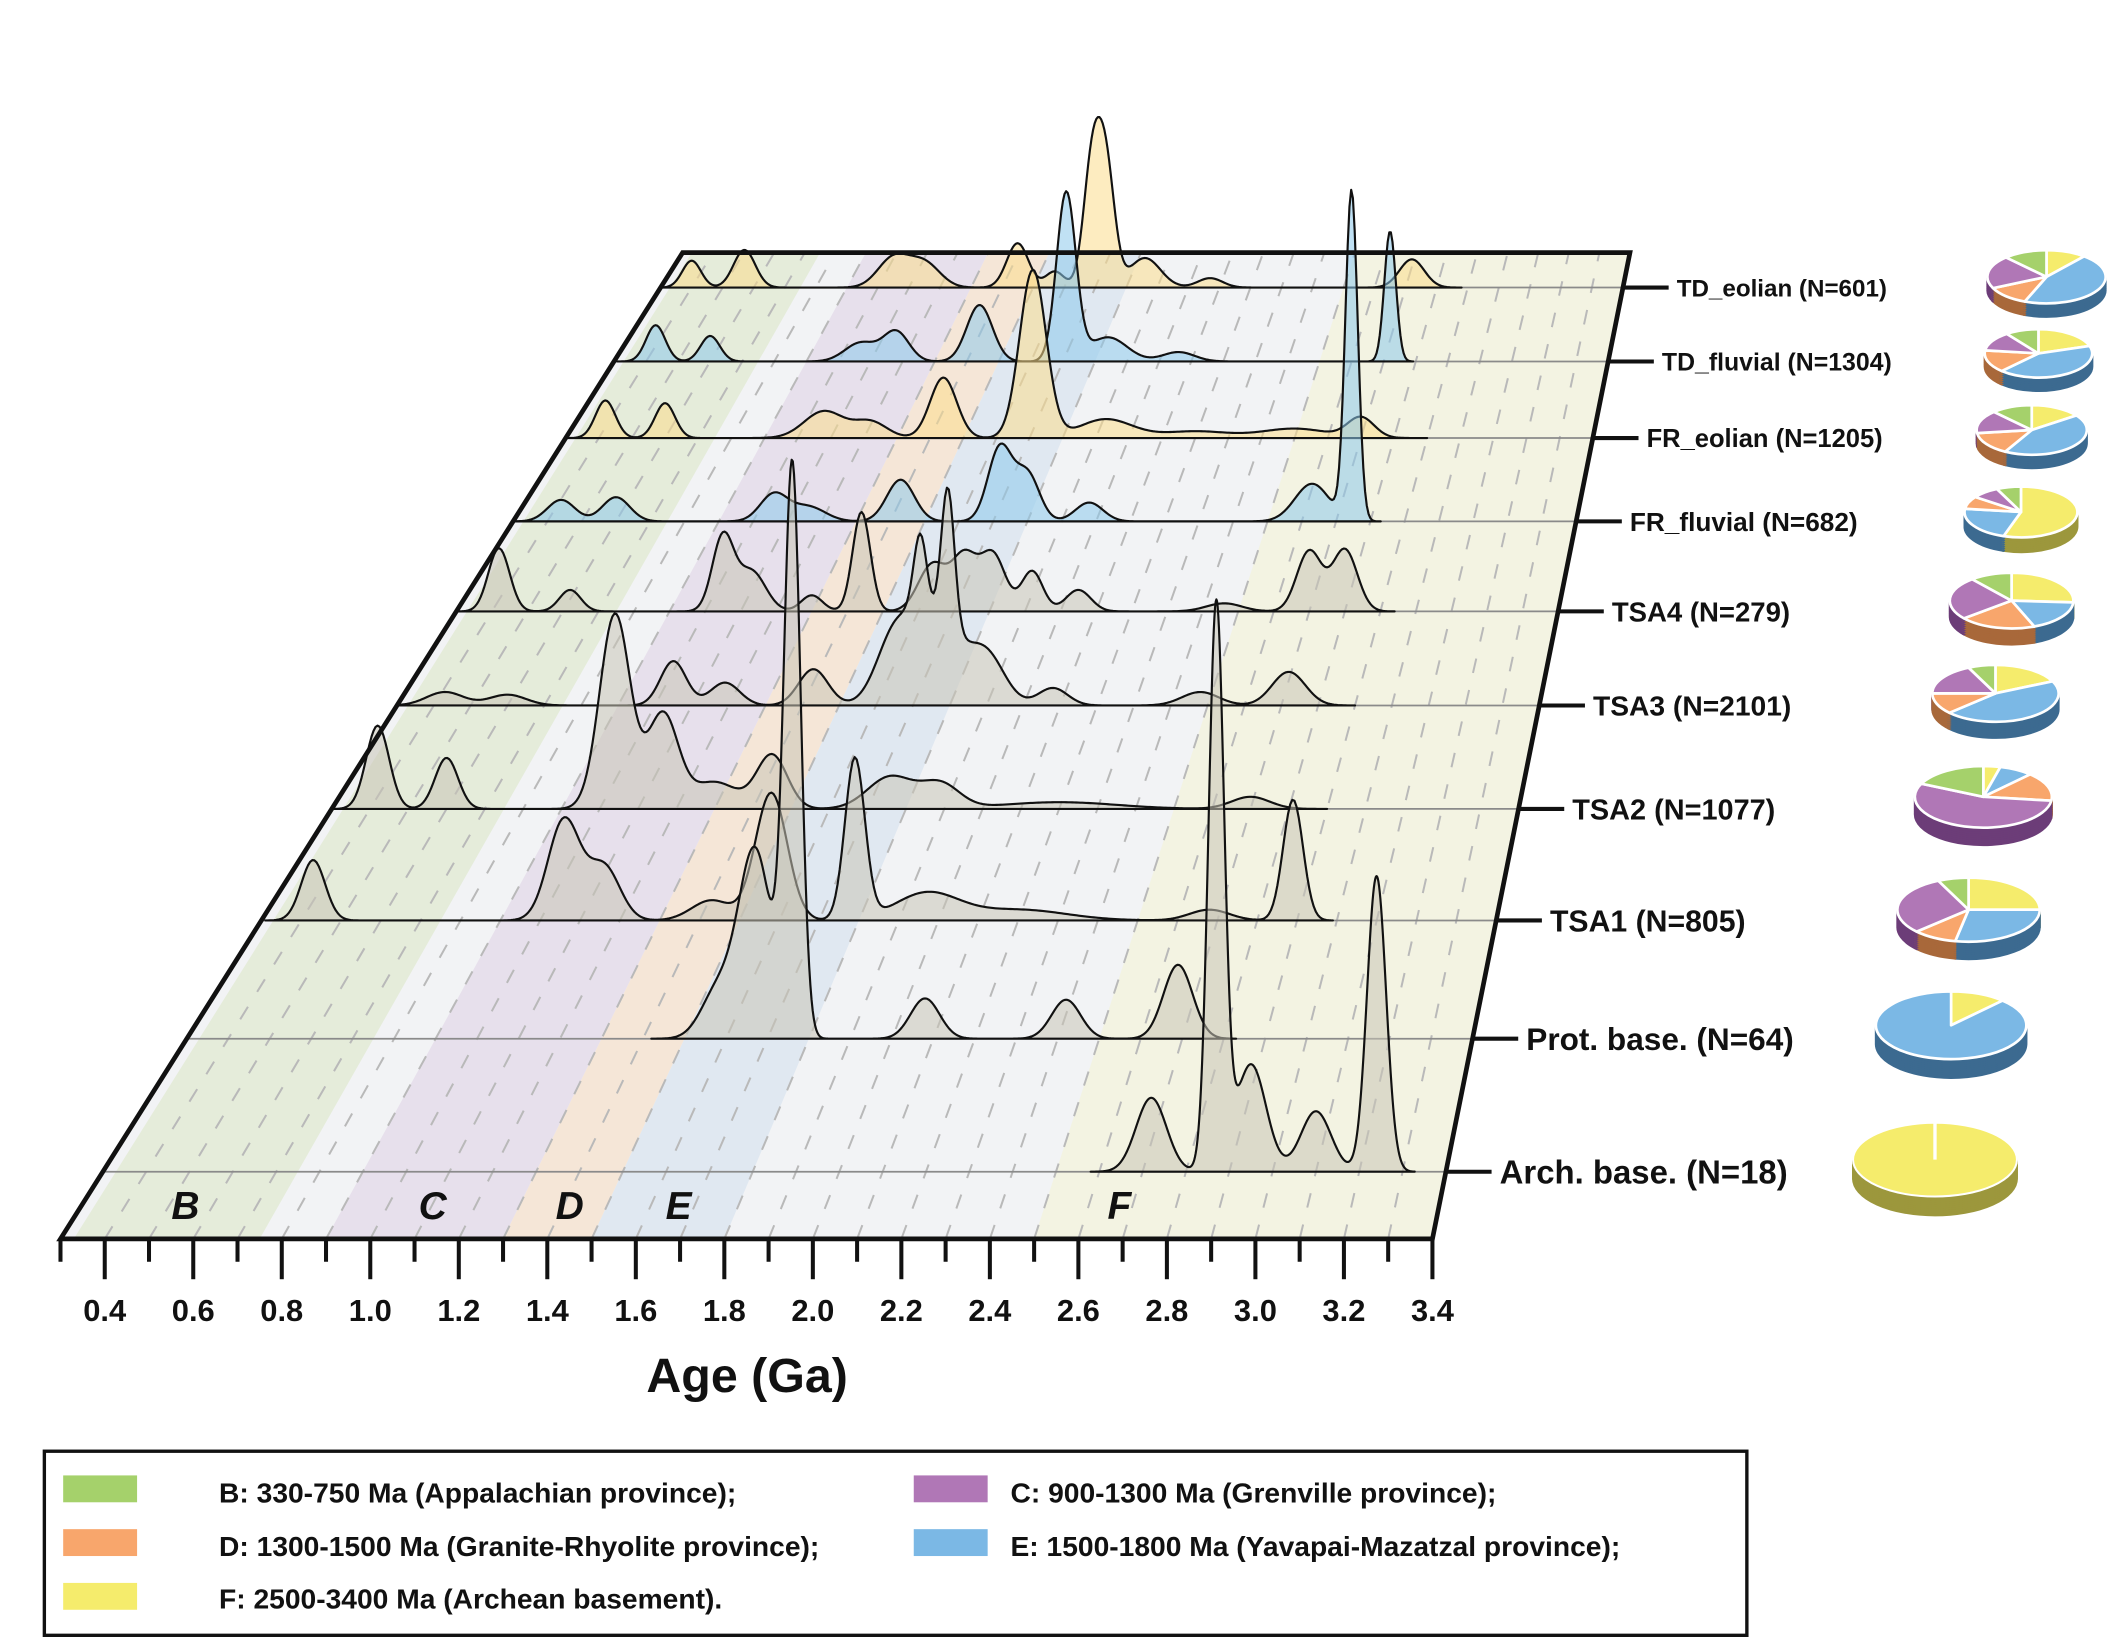  Describe the element at coordinates (1660, 1039) in the screenshot. I see `sample-label: Prot. base. (N=64)` at that location.